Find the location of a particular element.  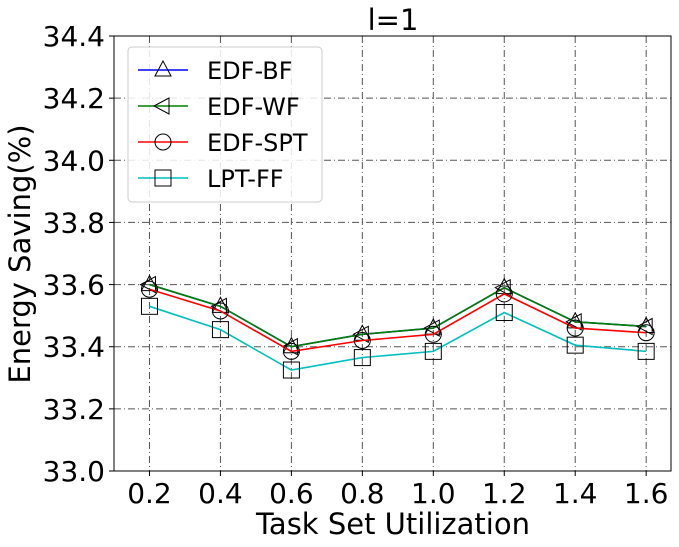

y-tick-label: 33.2 is located at coordinates (74, 409).